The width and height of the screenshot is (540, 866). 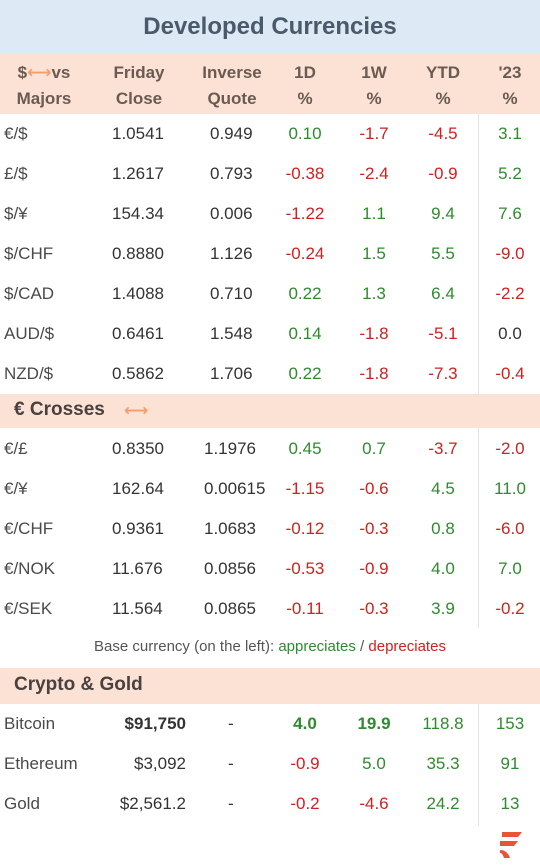 I want to click on year-2023-change-cell: 153, so click(x=510, y=723).